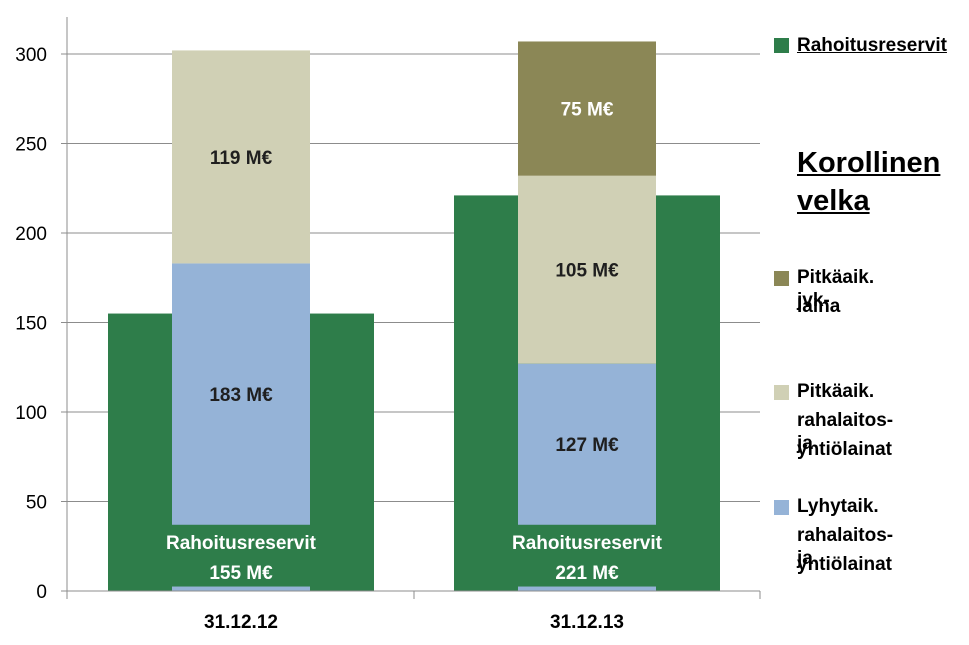  What do you see at coordinates (781, 278) in the screenshot?
I see `legend-swatch-jvk` at bounding box center [781, 278].